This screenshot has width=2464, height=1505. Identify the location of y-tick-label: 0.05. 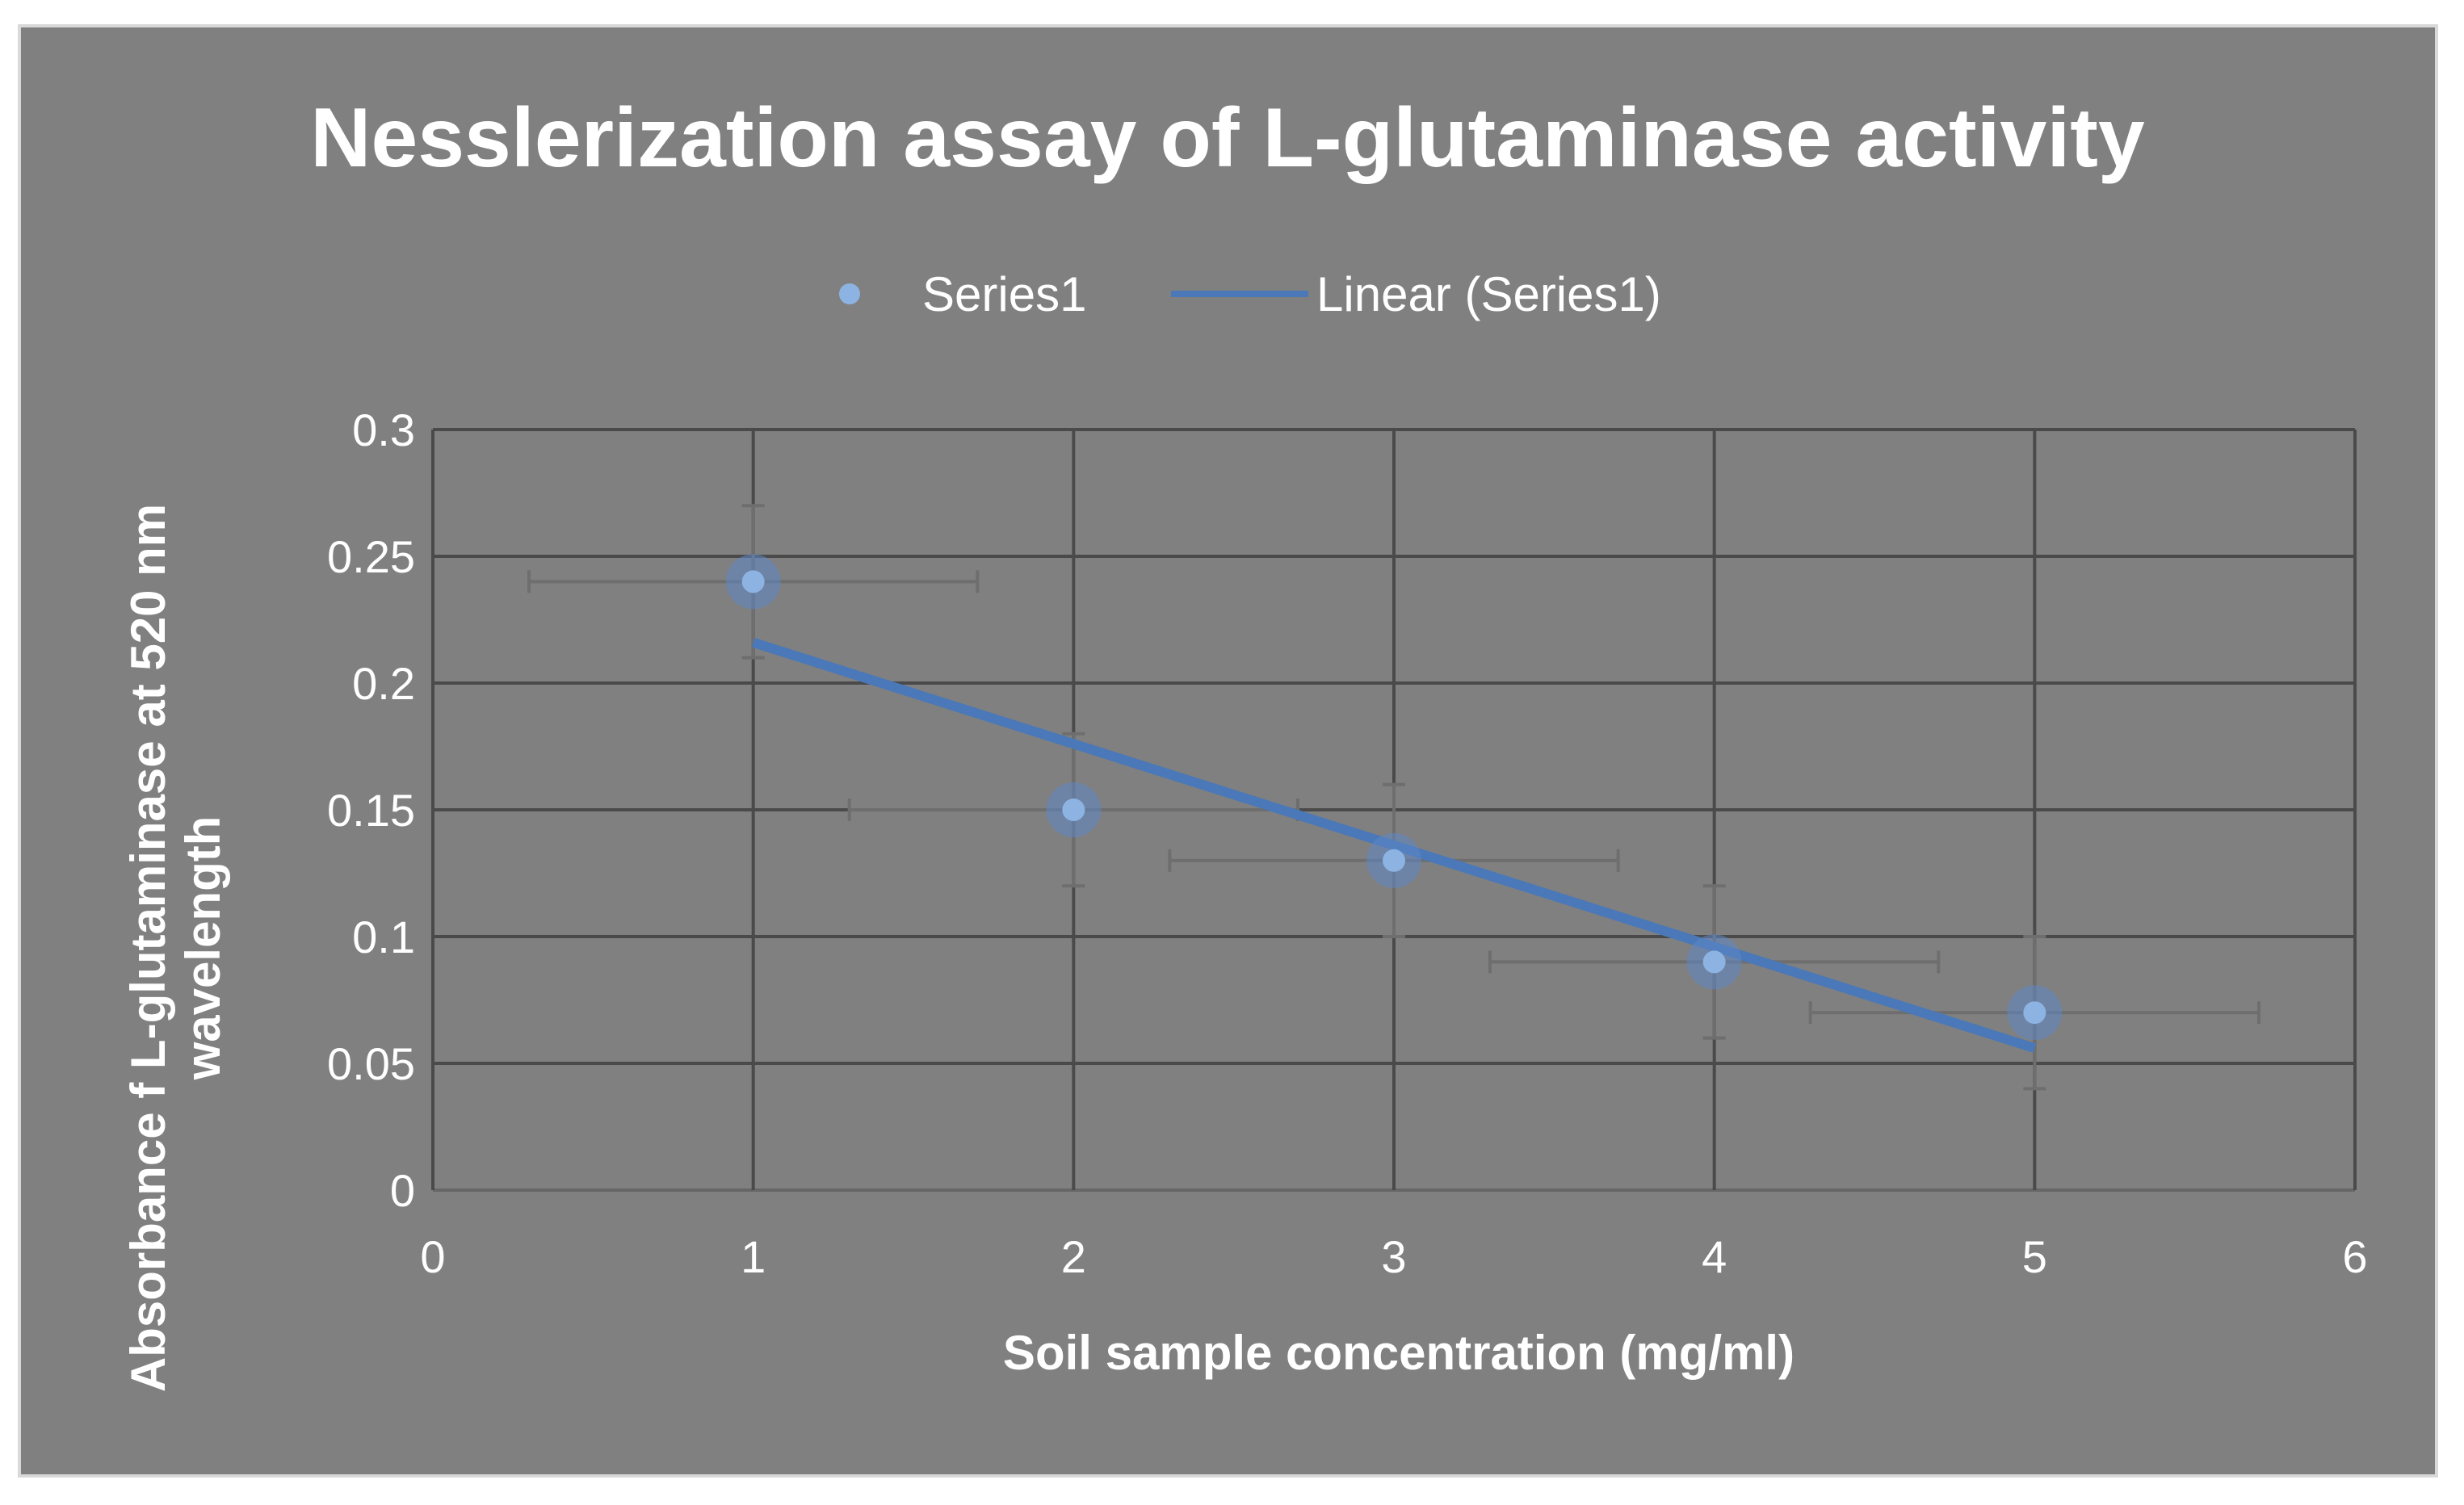
(371, 1063).